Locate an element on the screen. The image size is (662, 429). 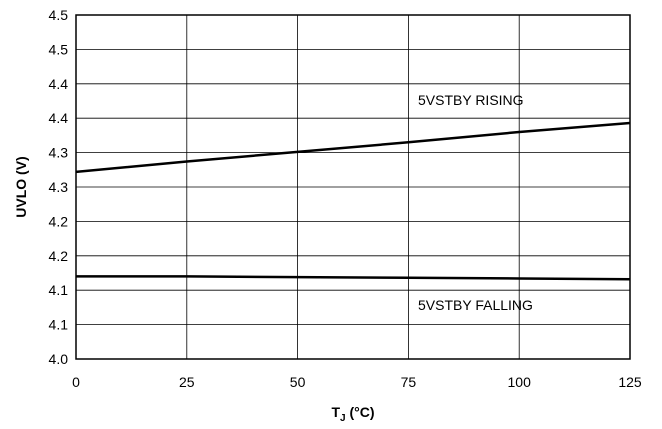
x-tick-label: 50 is located at coordinates (298, 382).